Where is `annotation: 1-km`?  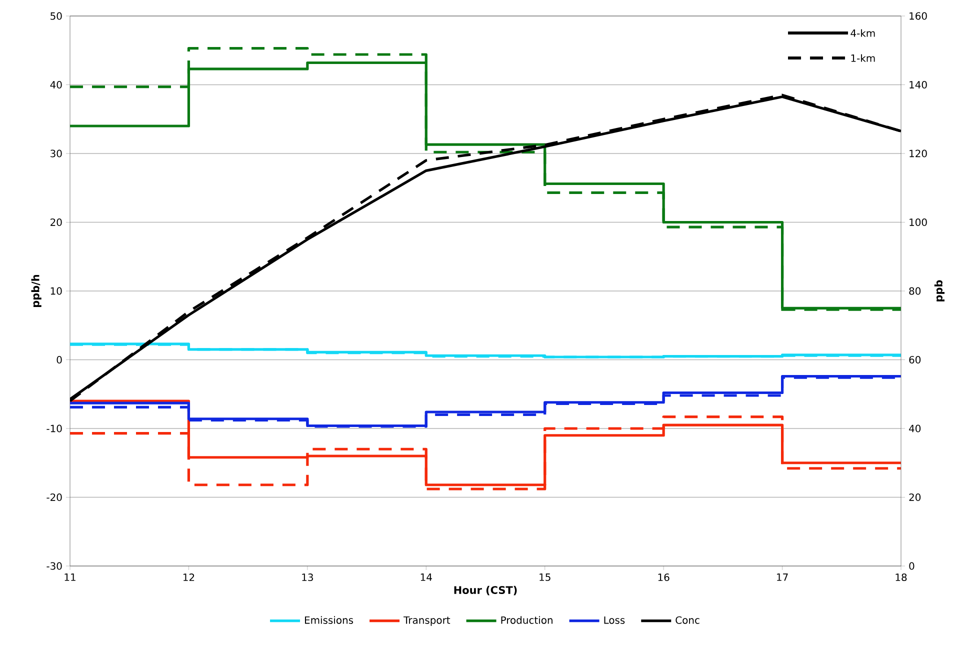
annotation: 1-km is located at coordinates (863, 58).